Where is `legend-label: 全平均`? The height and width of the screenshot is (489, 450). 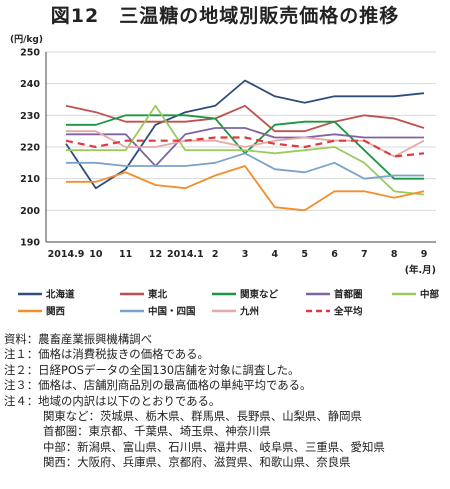
legend-label: 全平均 is located at coordinates (348, 312).